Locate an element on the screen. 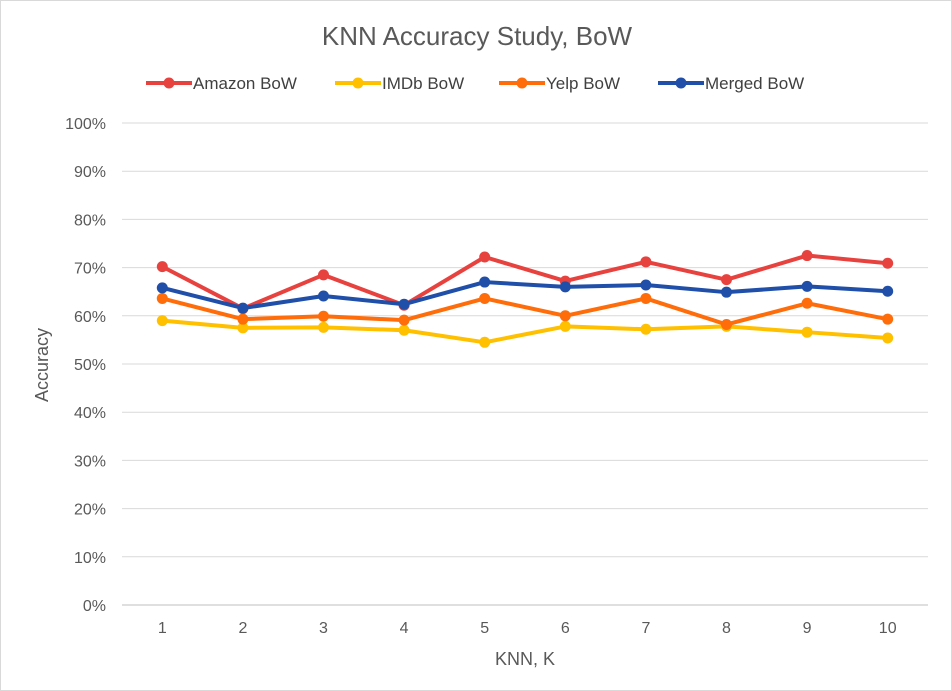 The width and height of the screenshot is (952, 691). y-tick-label: 80% is located at coordinates (90, 220).